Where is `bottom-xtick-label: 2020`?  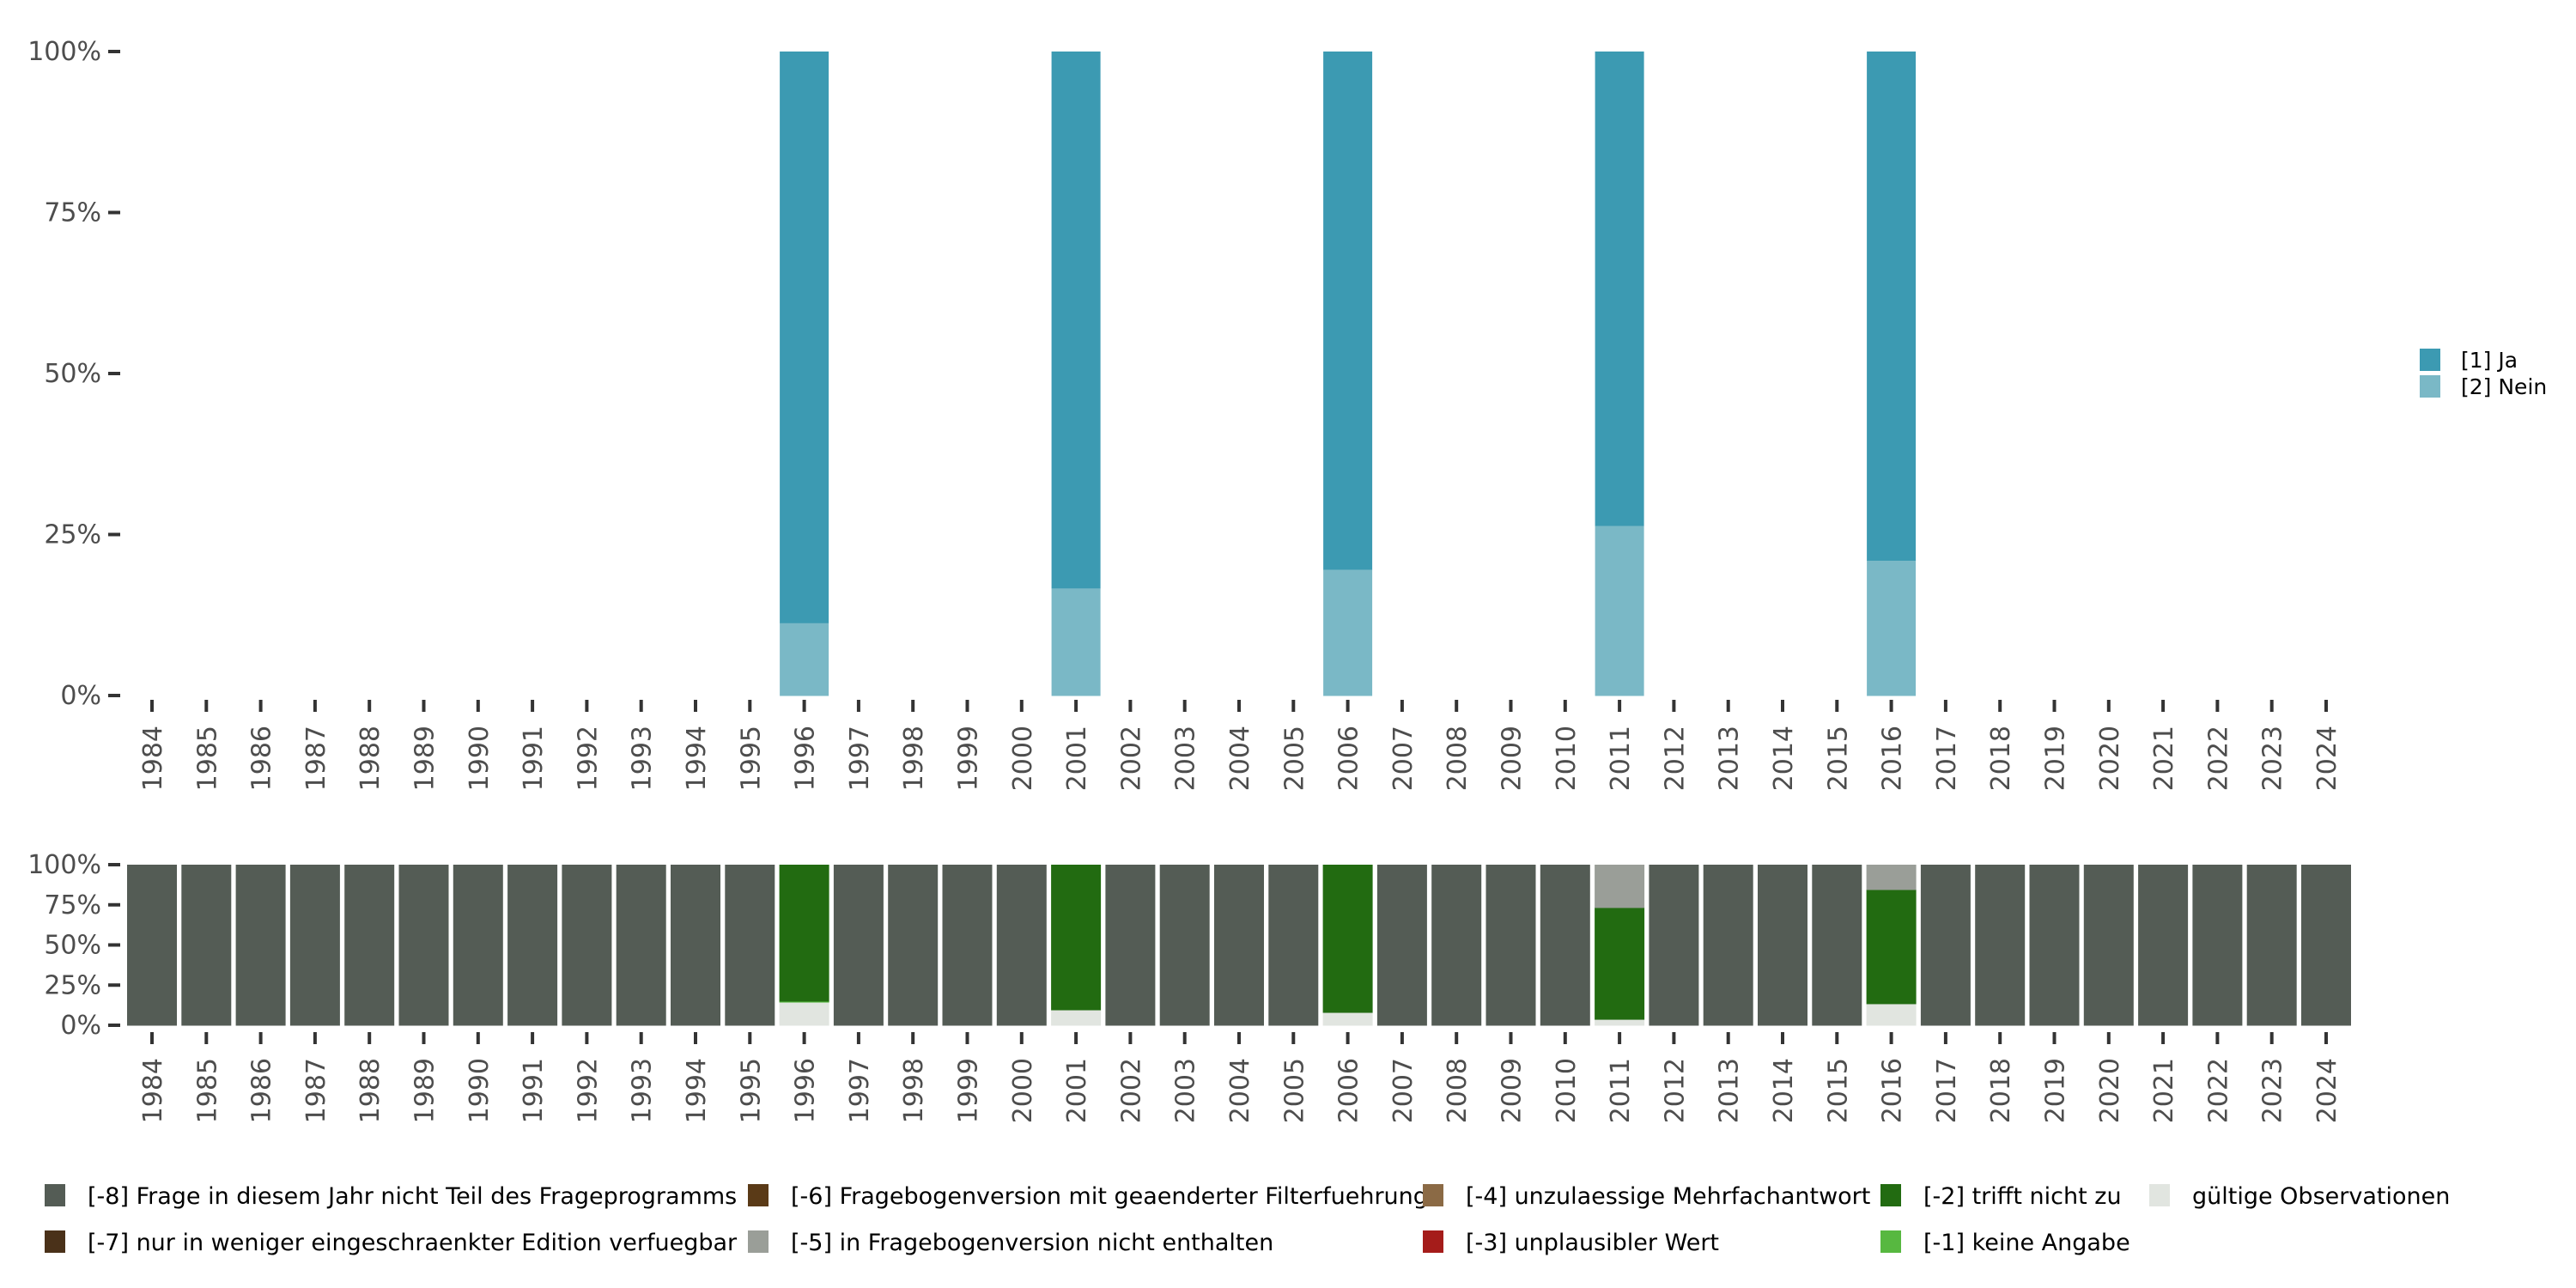
bottom-xtick-label: 2020 is located at coordinates (2110, 1090).